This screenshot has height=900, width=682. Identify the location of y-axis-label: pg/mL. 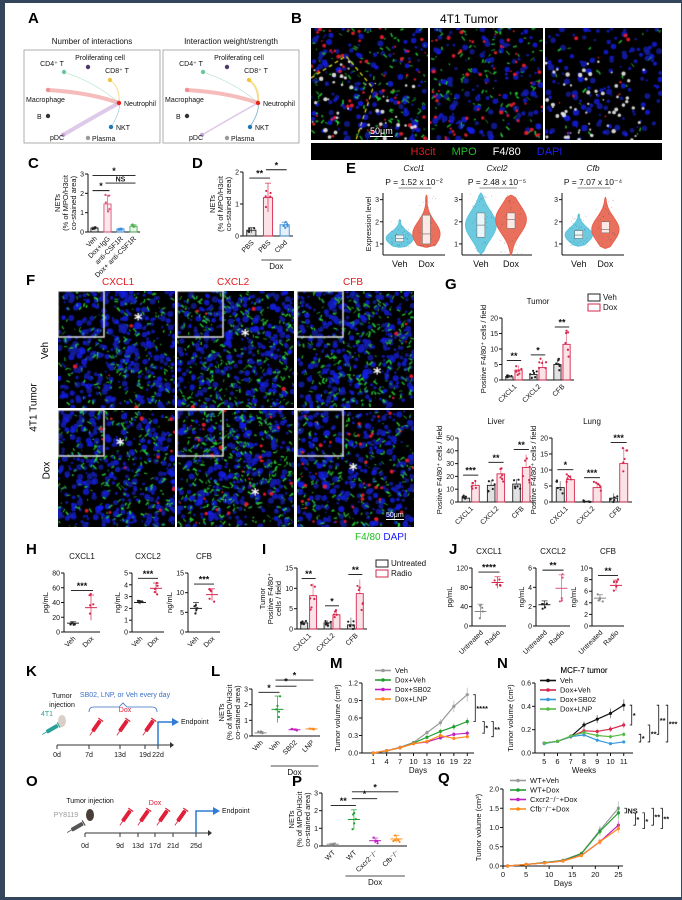
(45, 602).